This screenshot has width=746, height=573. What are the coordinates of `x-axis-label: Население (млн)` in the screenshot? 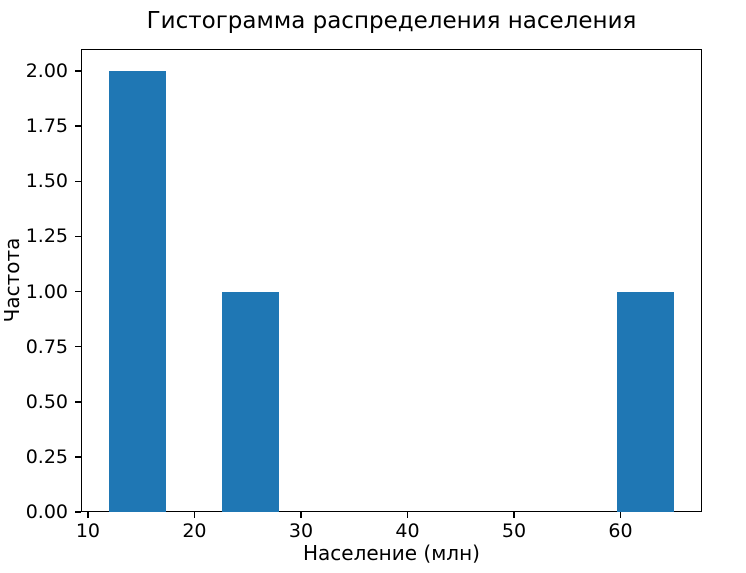 It's located at (391, 553).